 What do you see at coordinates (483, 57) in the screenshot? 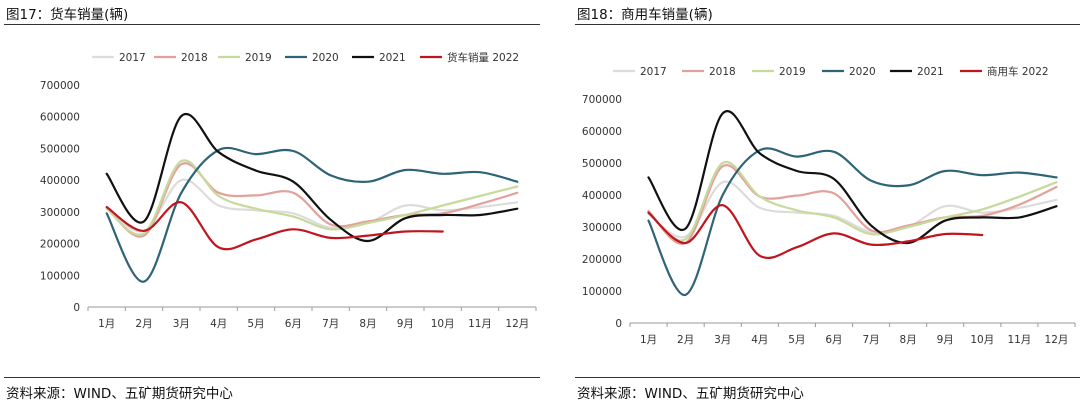
I see `legend-label: 货车销量 2022` at bounding box center [483, 57].